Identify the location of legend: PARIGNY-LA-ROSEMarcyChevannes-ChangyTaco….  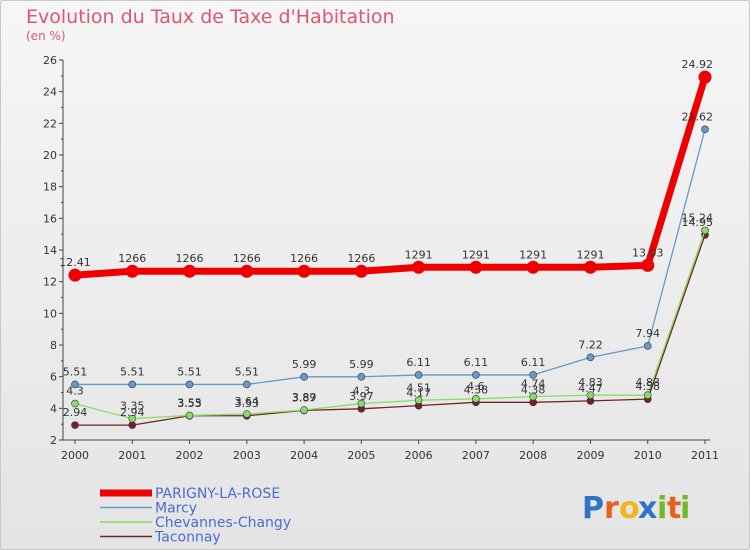
(195, 516).